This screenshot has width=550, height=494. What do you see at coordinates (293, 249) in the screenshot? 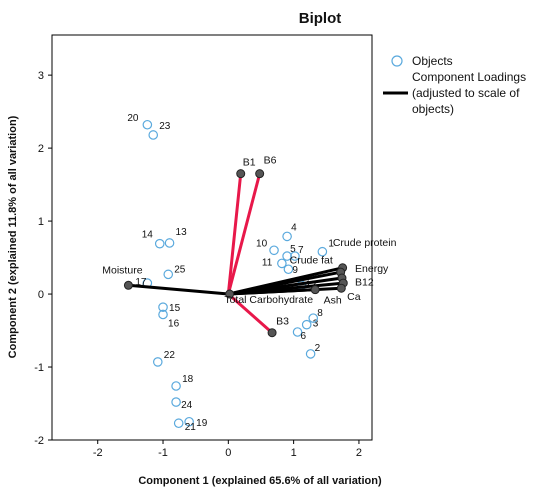
I see `object-label: 5` at bounding box center [293, 249].